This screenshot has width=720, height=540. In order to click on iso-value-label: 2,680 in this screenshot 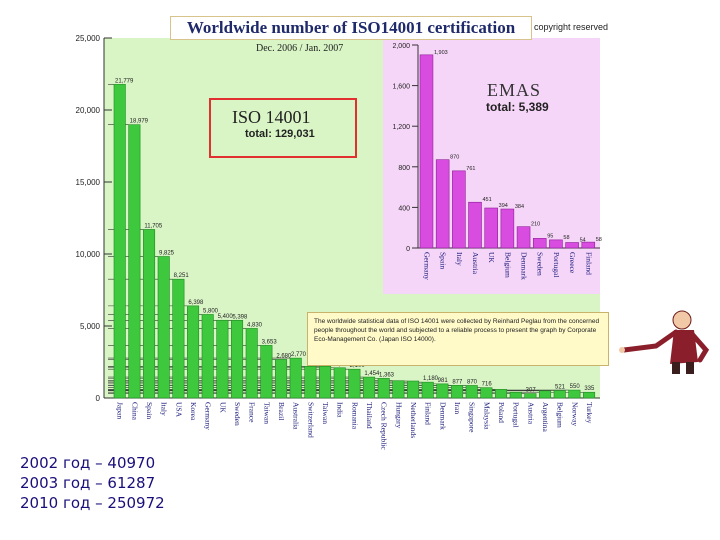, I will do `click(284, 356)`.